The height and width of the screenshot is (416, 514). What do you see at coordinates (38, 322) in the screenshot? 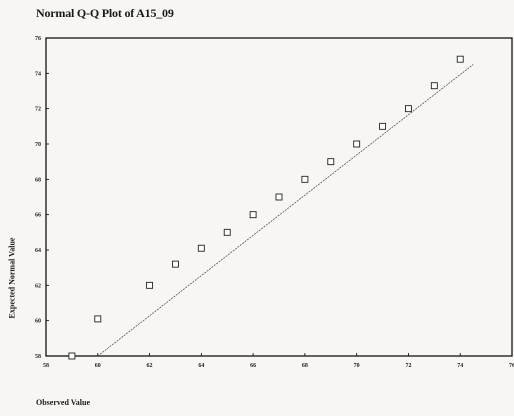
I see `y-tick-label: 60` at bounding box center [38, 322].